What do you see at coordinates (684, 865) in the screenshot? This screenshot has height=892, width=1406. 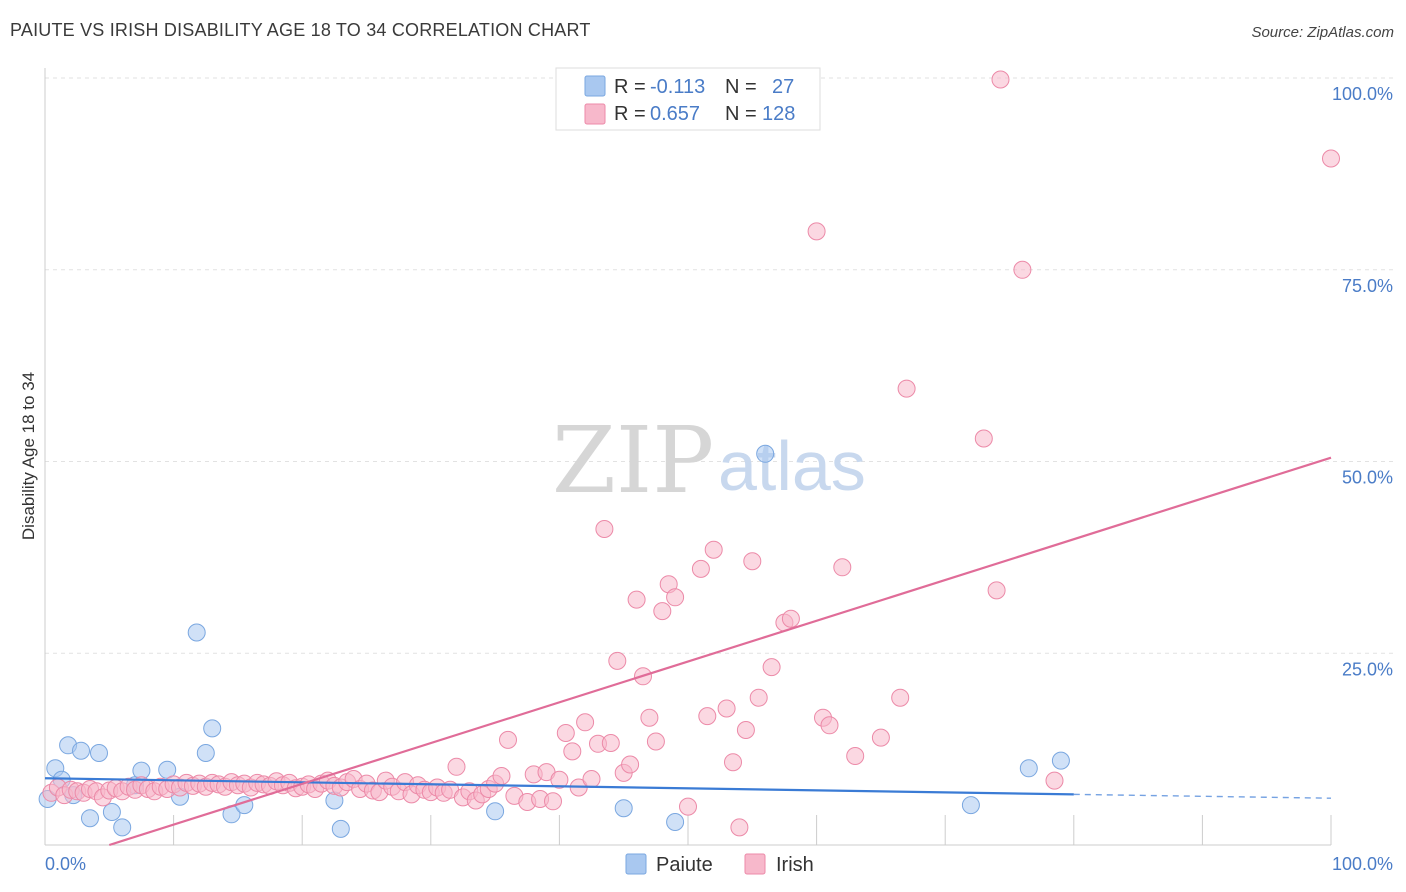 I see `legend-label-paiute: Paiute` at bounding box center [684, 865].